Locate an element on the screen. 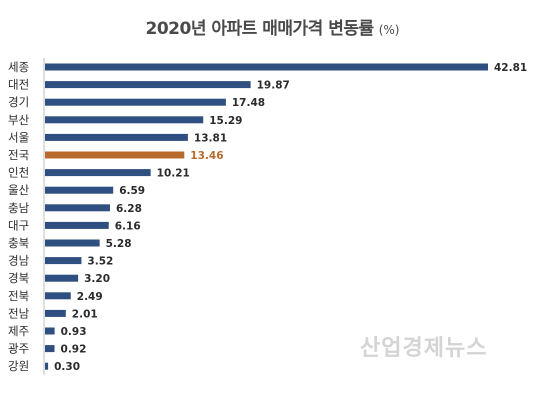  data-label: 3.52 is located at coordinates (100, 262).